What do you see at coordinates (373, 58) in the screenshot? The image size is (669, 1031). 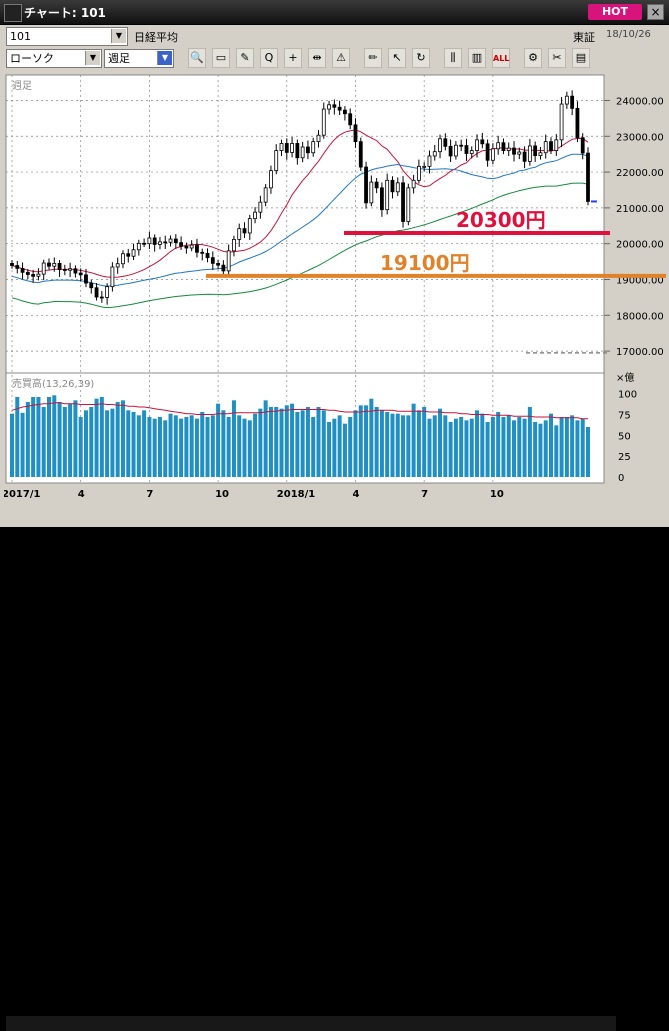 I see `pen-icon: ✏` at bounding box center [373, 58].